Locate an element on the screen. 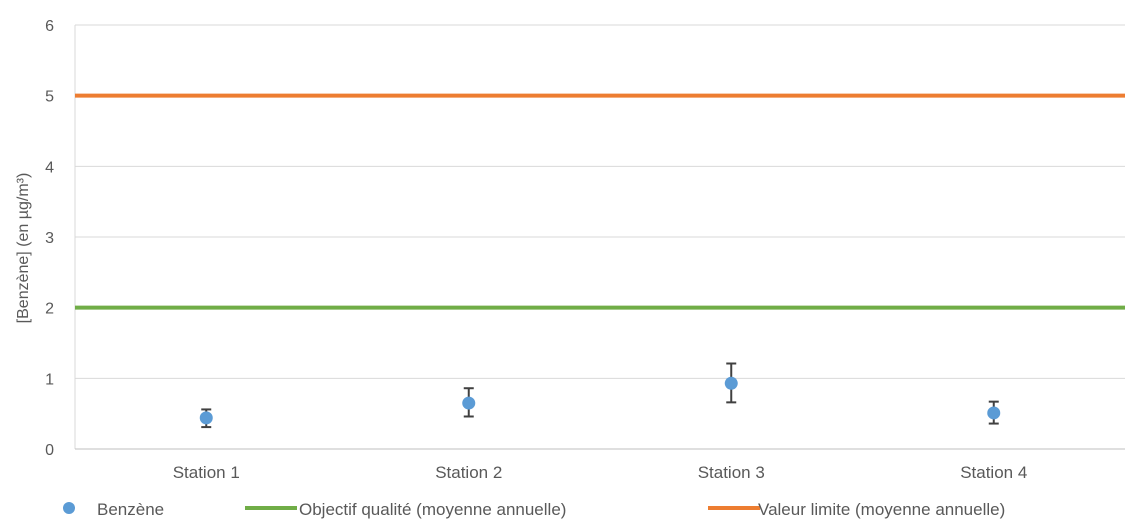 This screenshot has width=1125, height=525. y-axis-ticks: 0 1 2 3 4 5 6 is located at coordinates (49, 238).